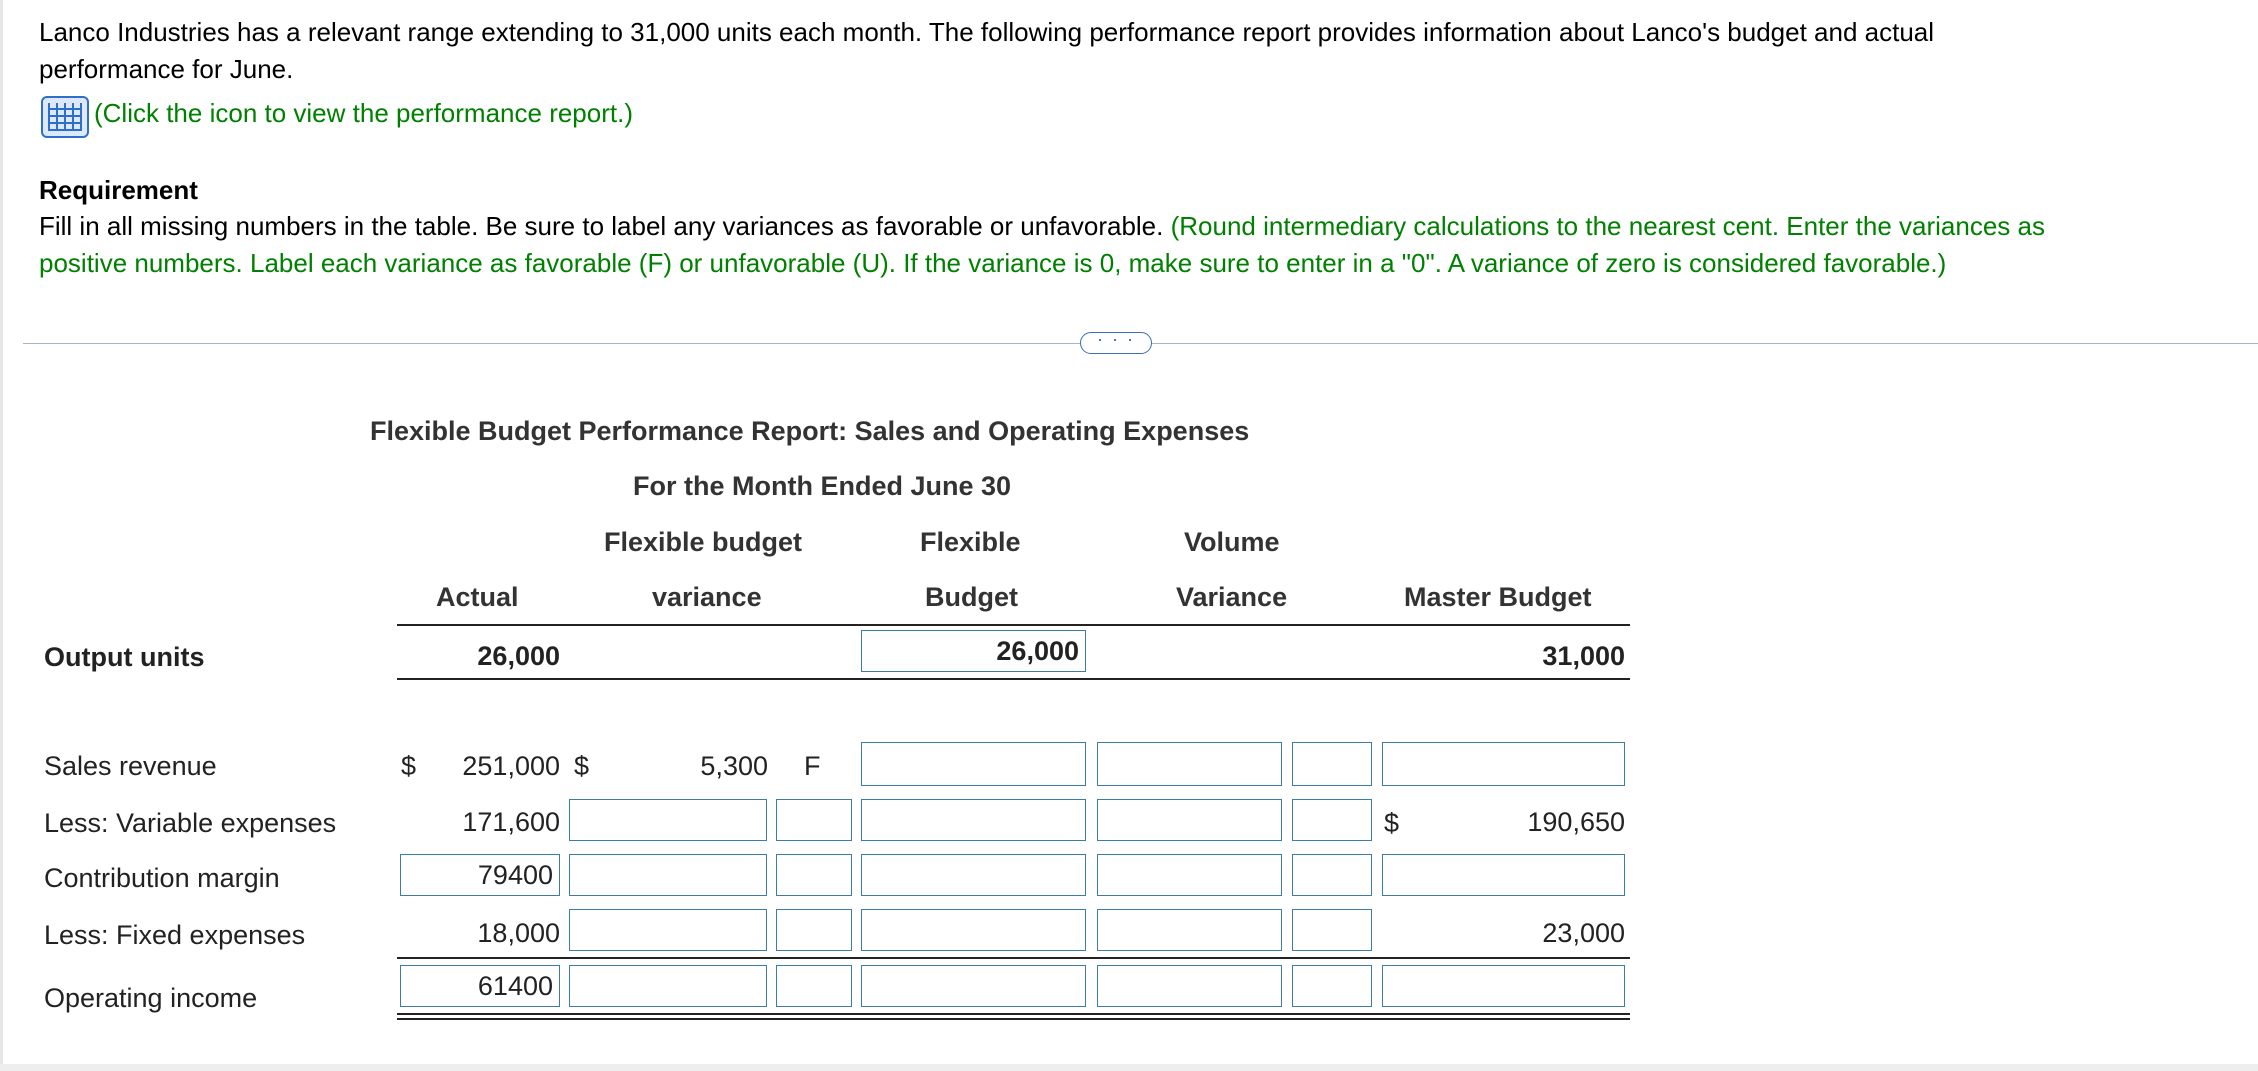 This screenshot has height=1071, width=2258. What do you see at coordinates (971, 597) in the screenshot?
I see `col-header-flex-2: Budget` at bounding box center [971, 597].